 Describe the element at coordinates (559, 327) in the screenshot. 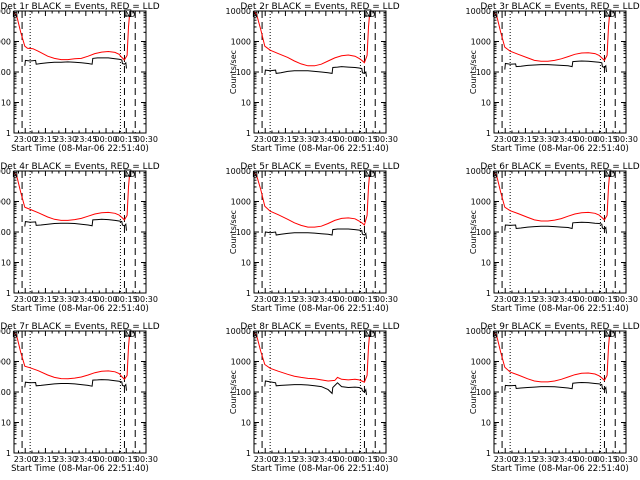

I see `panel-title: Det 9r BLACK = Events, RED = LLD` at that location.